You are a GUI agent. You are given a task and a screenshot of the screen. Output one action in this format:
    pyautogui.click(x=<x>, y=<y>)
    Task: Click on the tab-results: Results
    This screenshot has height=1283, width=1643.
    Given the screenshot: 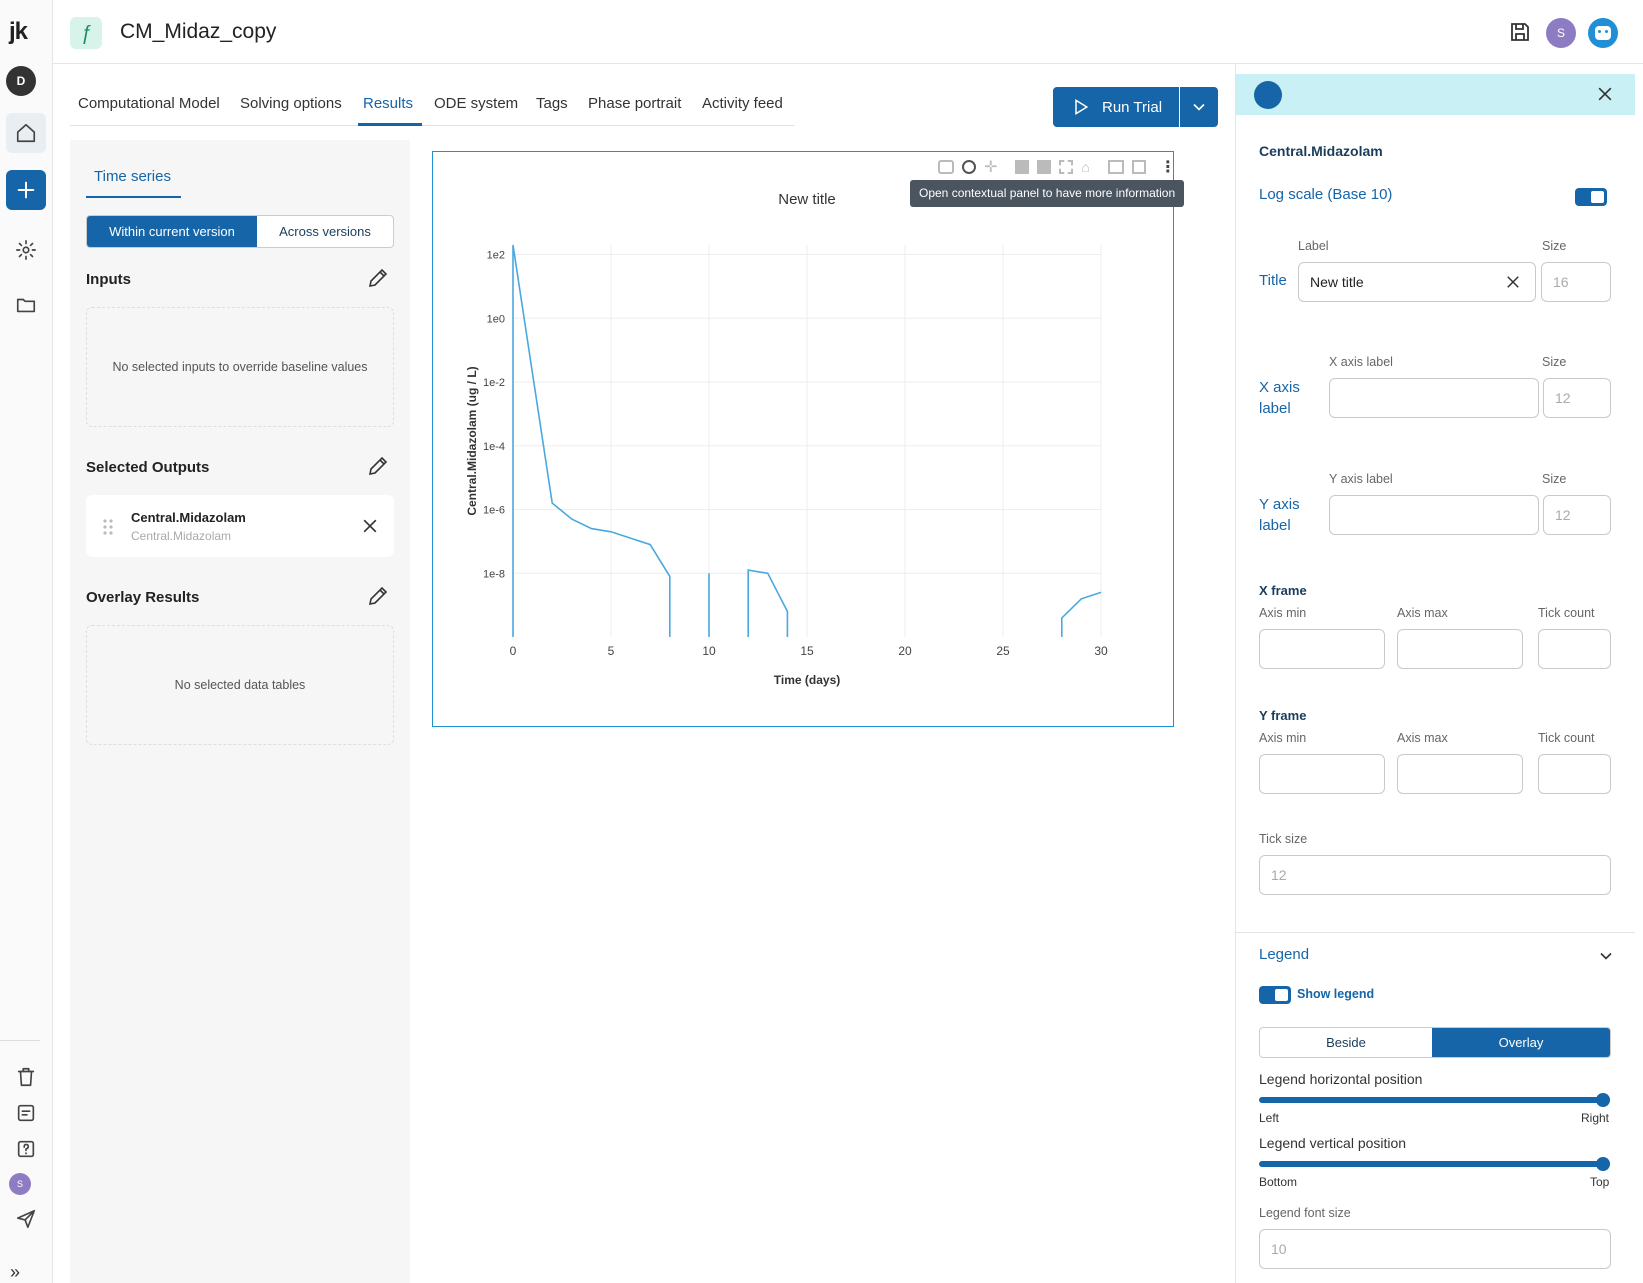 What is the action you would take?
    pyautogui.click(x=388, y=103)
    